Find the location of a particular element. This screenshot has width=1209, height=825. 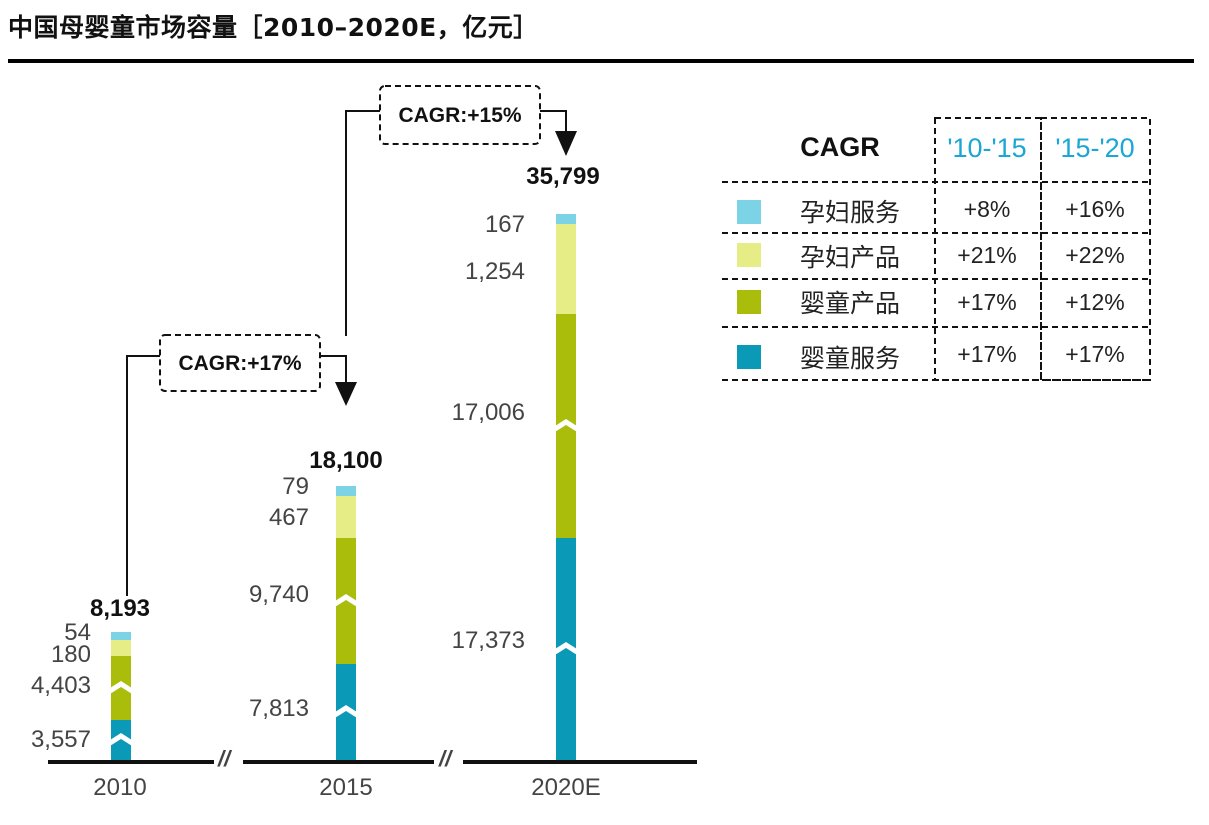

legend-name-maternal-products: 孕妇产品 is located at coordinates (850, 258).